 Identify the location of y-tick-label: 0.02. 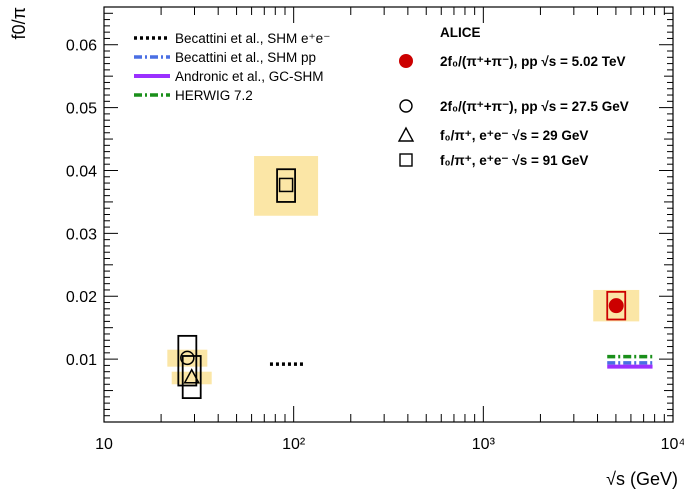
(81, 297).